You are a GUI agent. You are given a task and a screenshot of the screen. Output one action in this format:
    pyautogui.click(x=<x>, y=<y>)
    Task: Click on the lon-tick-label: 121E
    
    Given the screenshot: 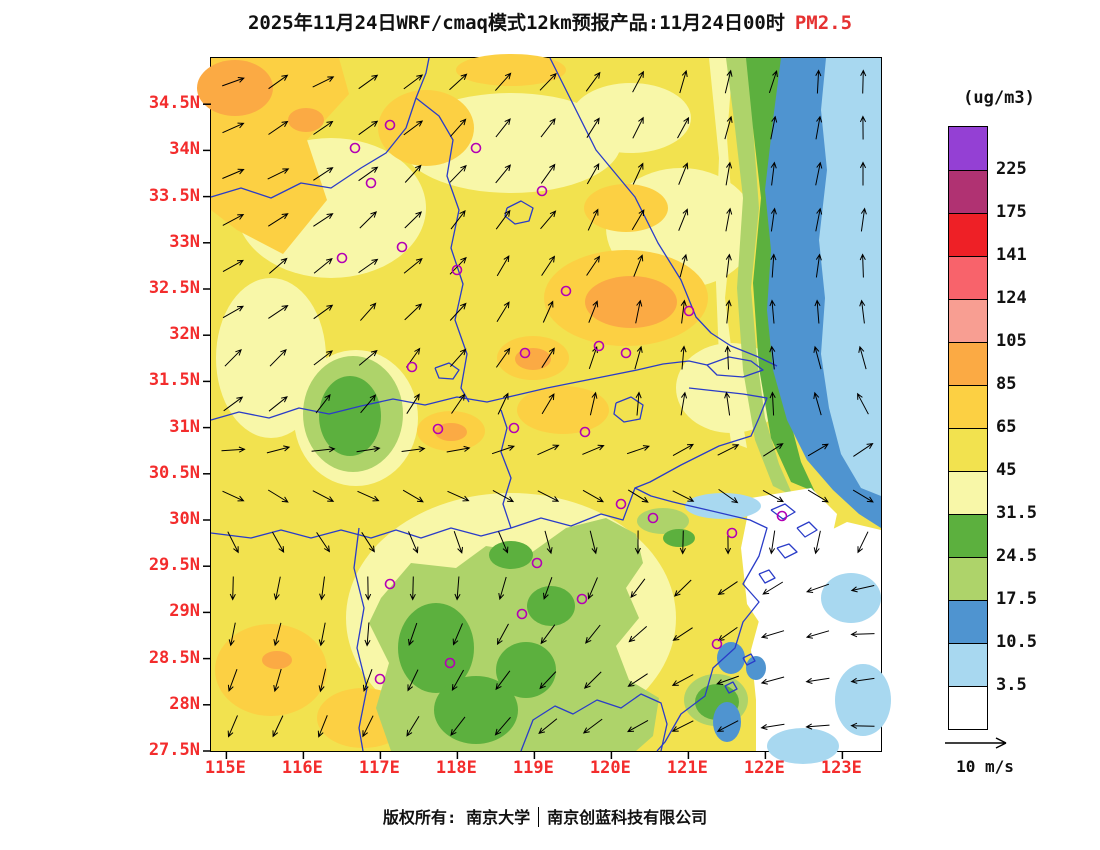 What is the action you would take?
    pyautogui.click(x=687, y=768)
    